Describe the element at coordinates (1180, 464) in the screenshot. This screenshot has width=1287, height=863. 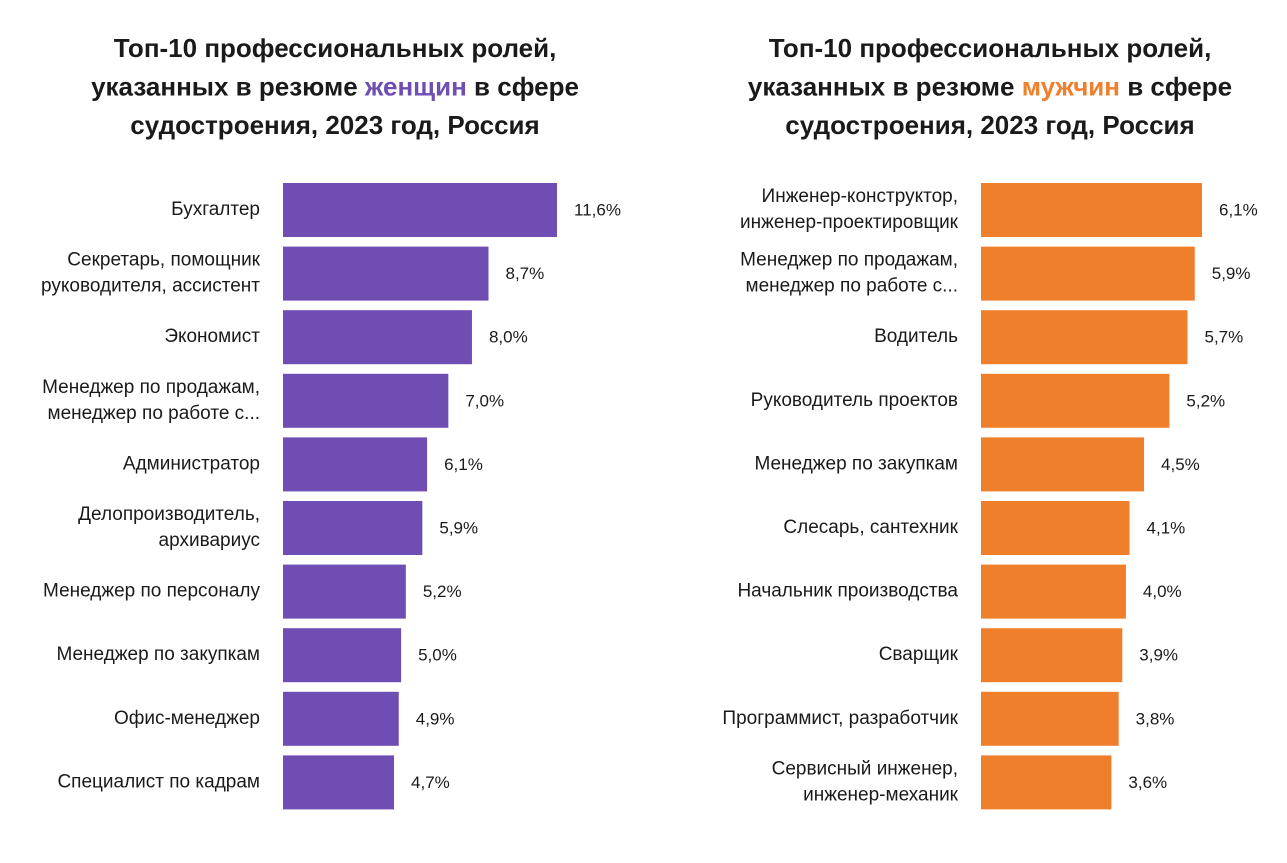
I see `value-label: 4,5%` at that location.